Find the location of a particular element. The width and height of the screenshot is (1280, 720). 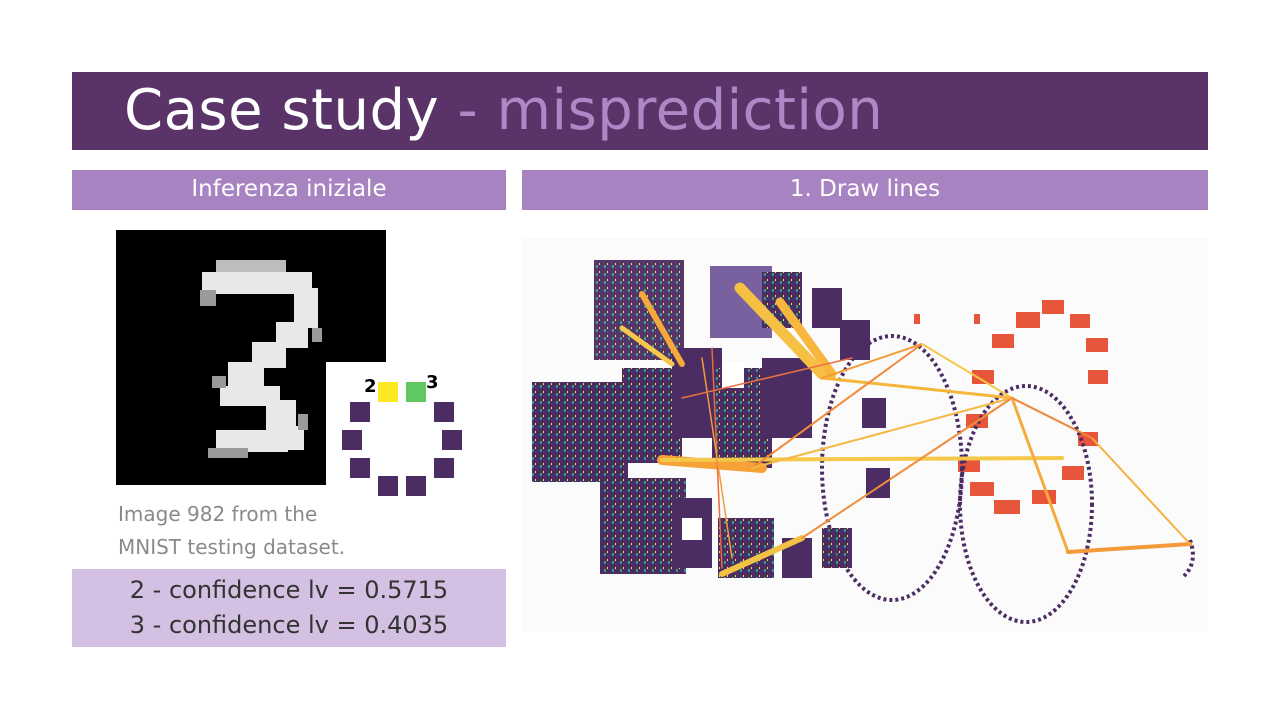

left-column-header: Inferenza iniziale is located at coordinates (289, 190).